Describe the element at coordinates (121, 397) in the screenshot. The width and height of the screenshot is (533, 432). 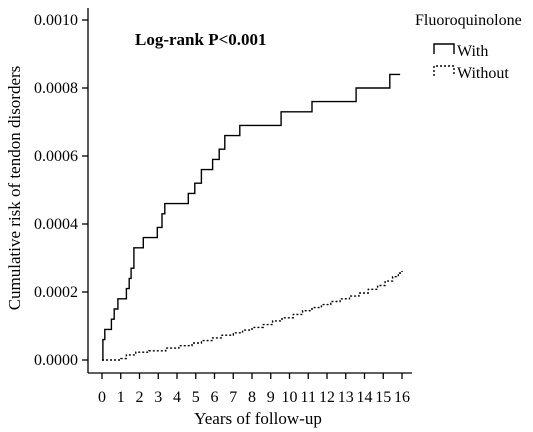
I see `x-tick-label: 1` at that location.